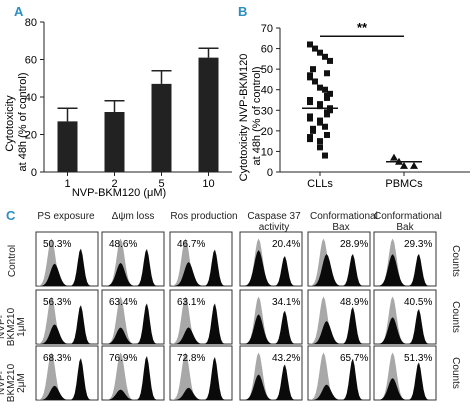  I want to click on panel-a-label: A, so click(19, 11).